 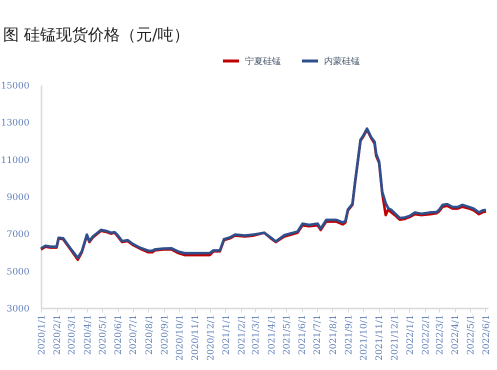 I want to click on x-tick-label: 2020/9/1, so click(x=165, y=334).